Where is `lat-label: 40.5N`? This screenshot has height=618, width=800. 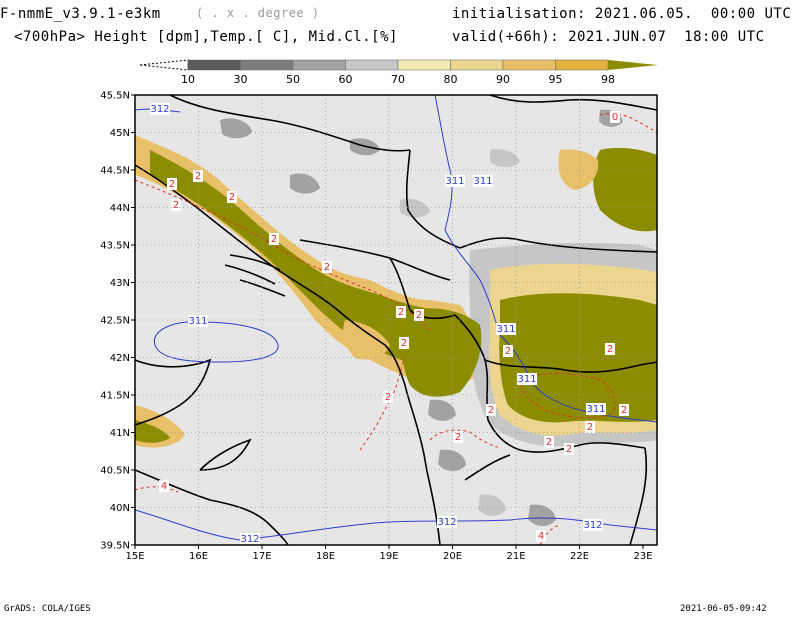
lat-label: 40.5N is located at coordinates (115, 471).